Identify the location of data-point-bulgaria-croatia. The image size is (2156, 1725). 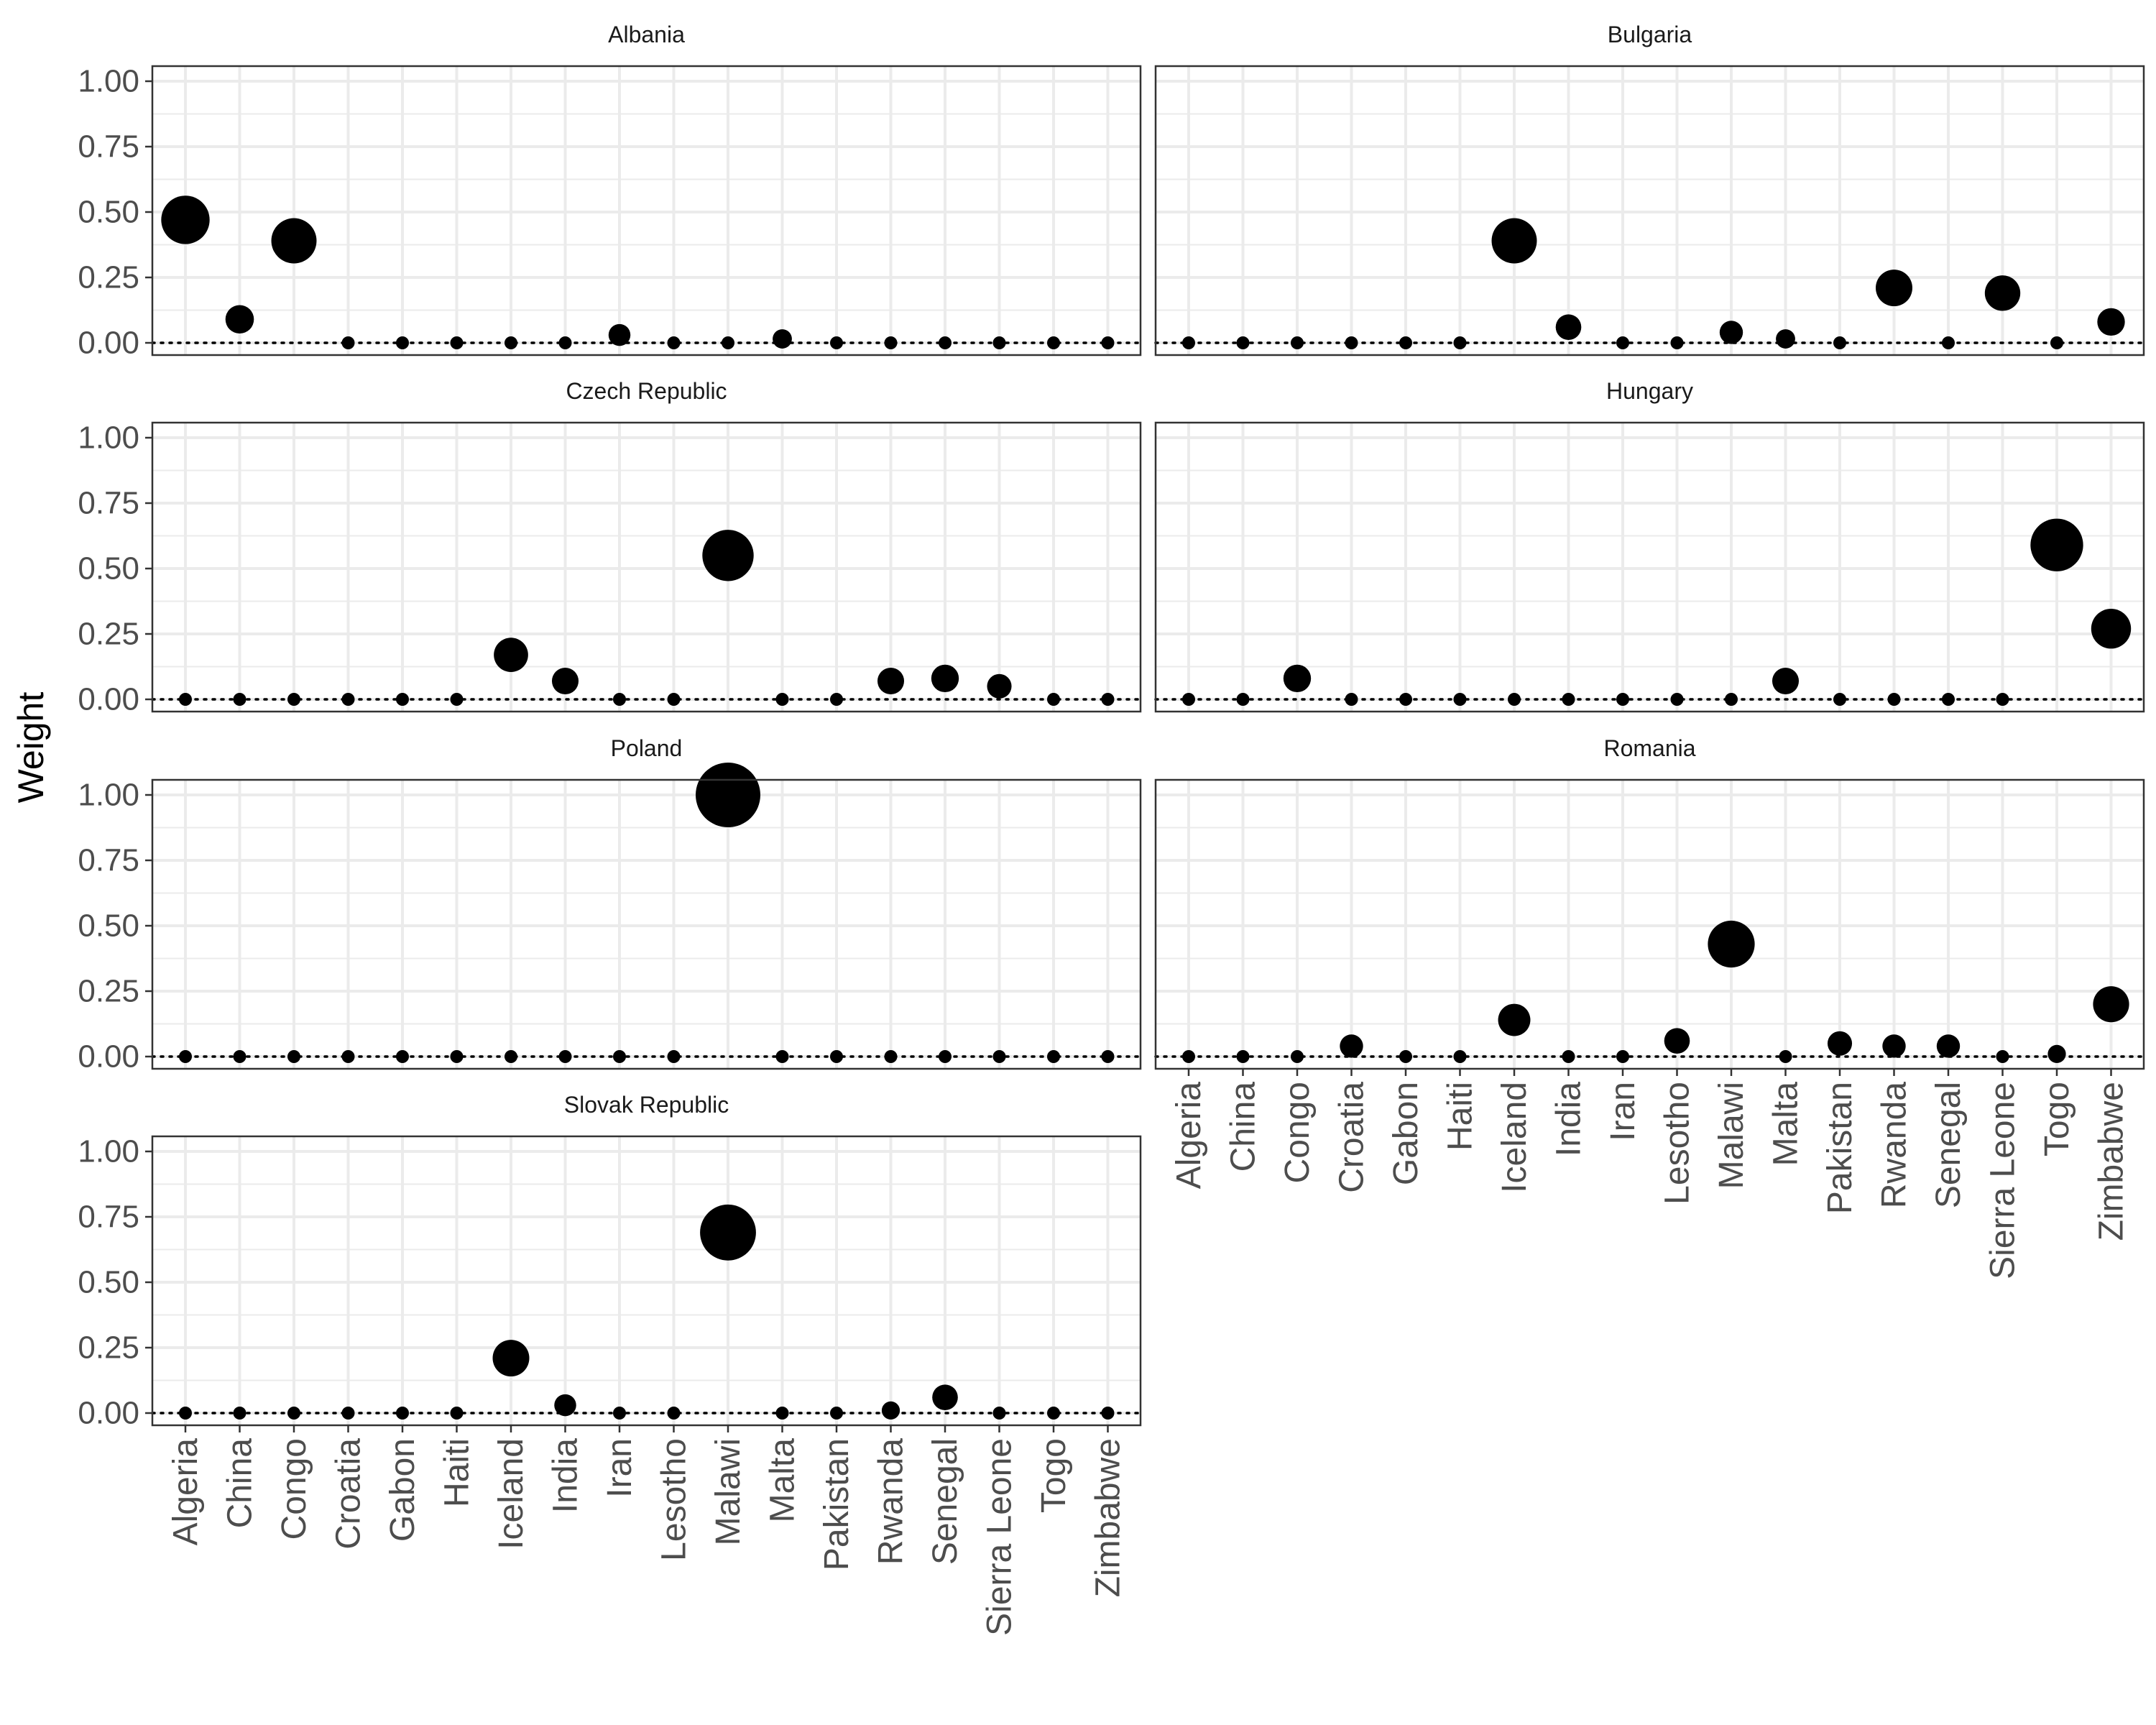
(1352, 342).